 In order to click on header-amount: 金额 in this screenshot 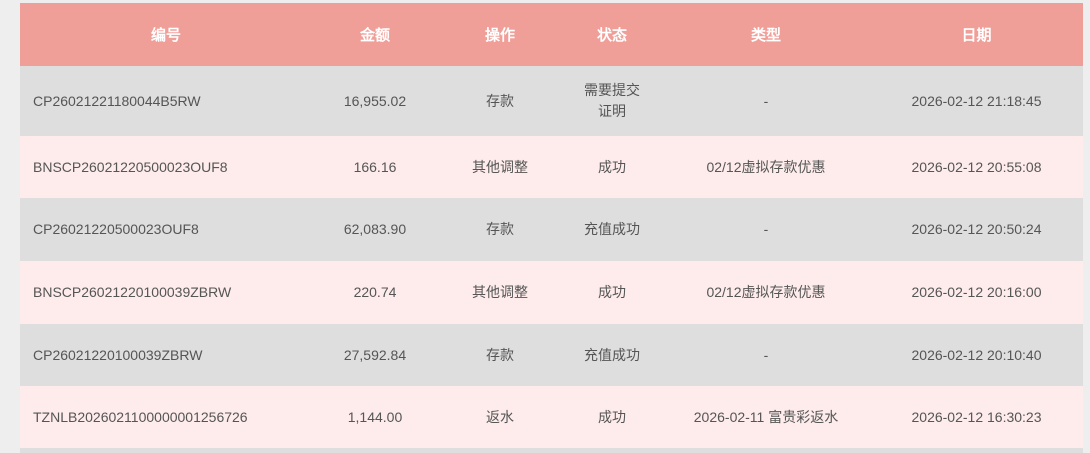, I will do `click(375, 34)`.